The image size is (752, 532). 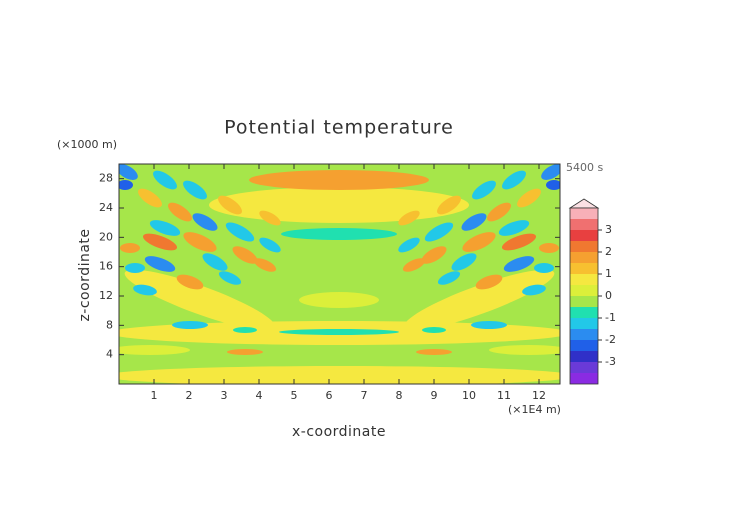 I want to click on x-axis-label: x-coordinate, so click(x=339, y=432).